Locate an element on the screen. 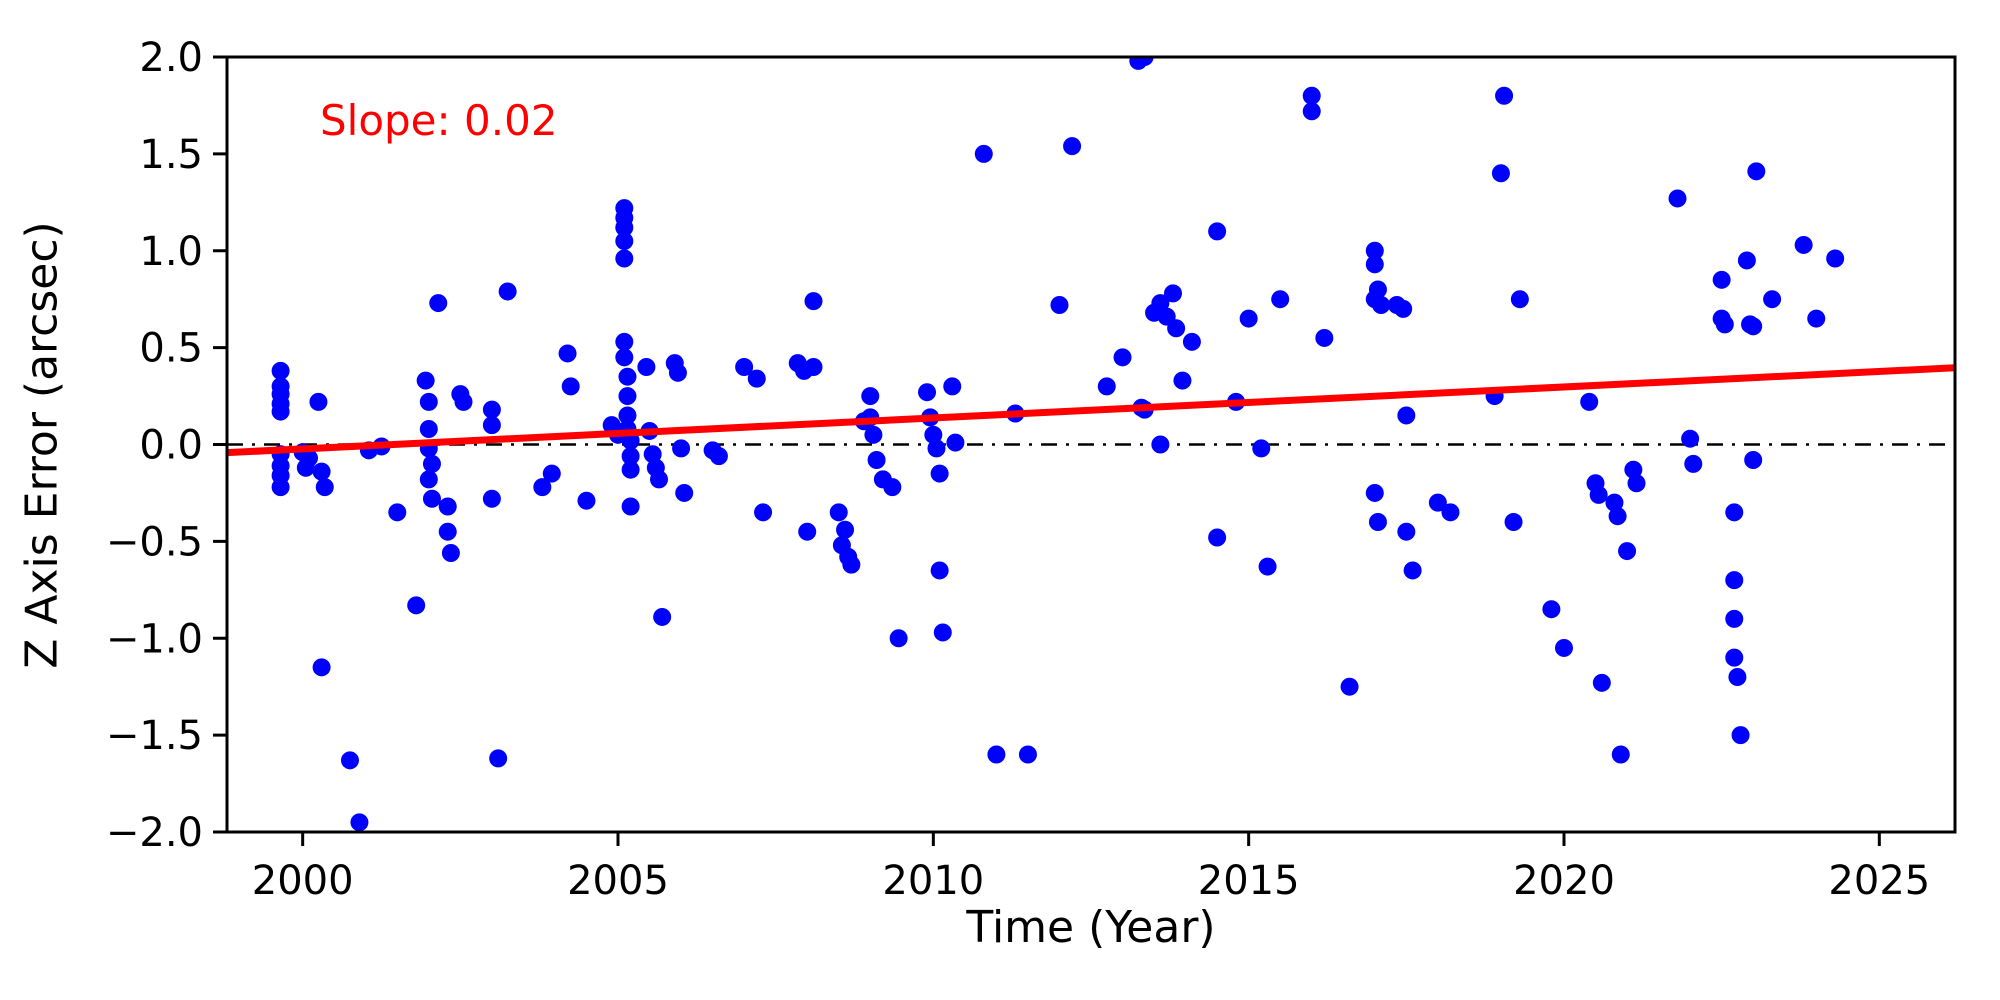  trend-line is located at coordinates (1091, 410).